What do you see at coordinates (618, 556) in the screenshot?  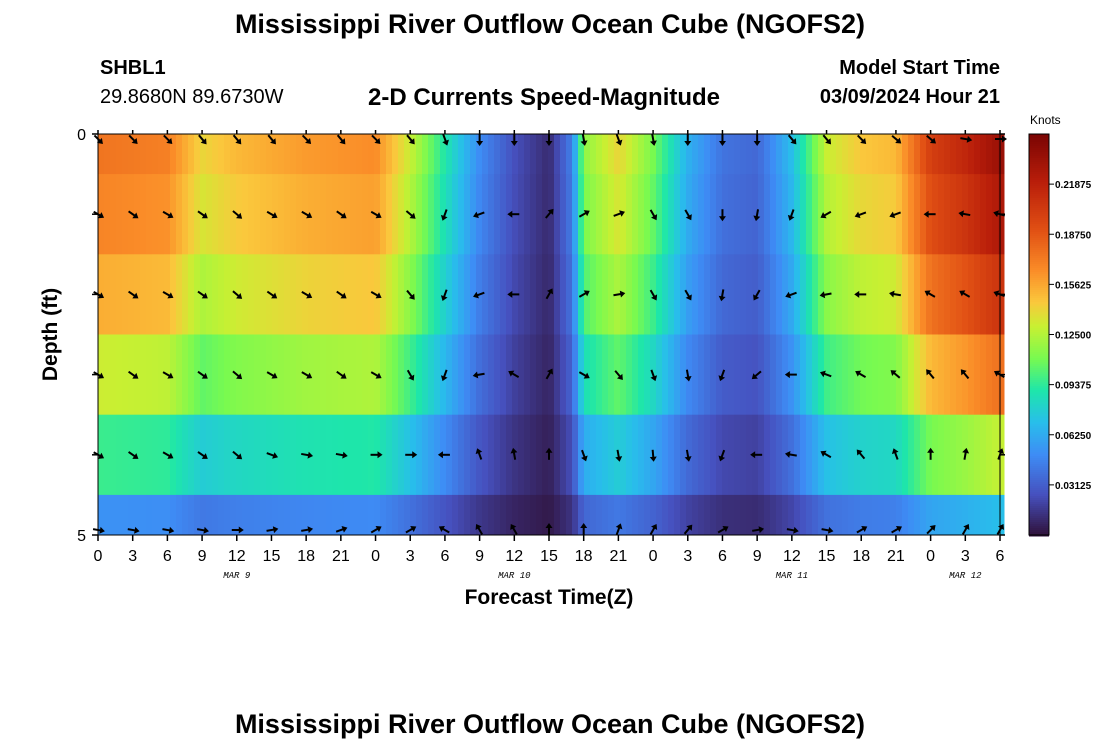 I see `x-tick-label: 21` at bounding box center [618, 556].